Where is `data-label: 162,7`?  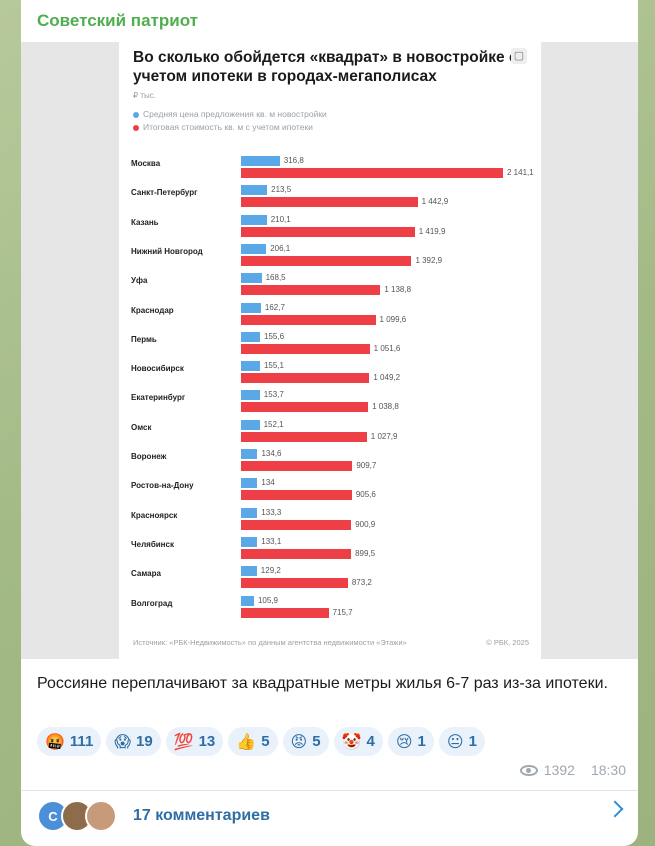
data-label: 162,7 is located at coordinates (274, 307).